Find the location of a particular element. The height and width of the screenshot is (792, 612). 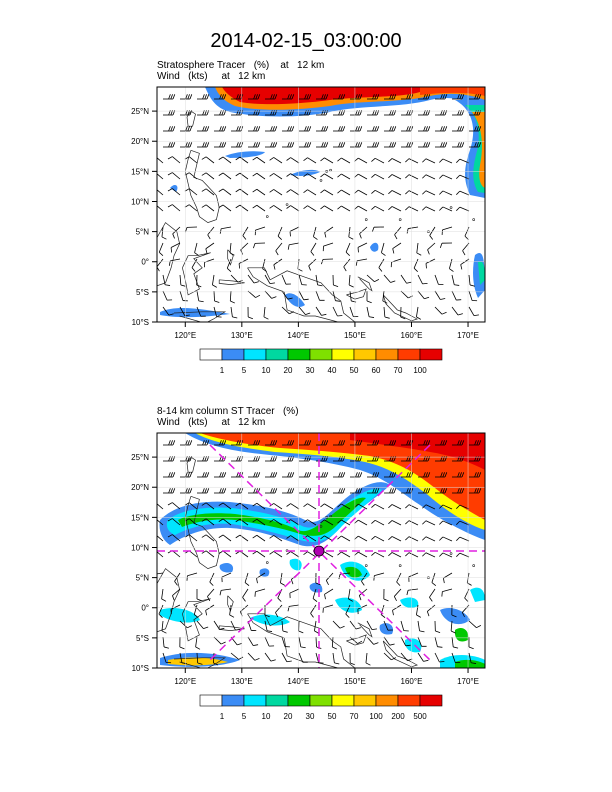

lon-label: 130°E is located at coordinates (242, 335).